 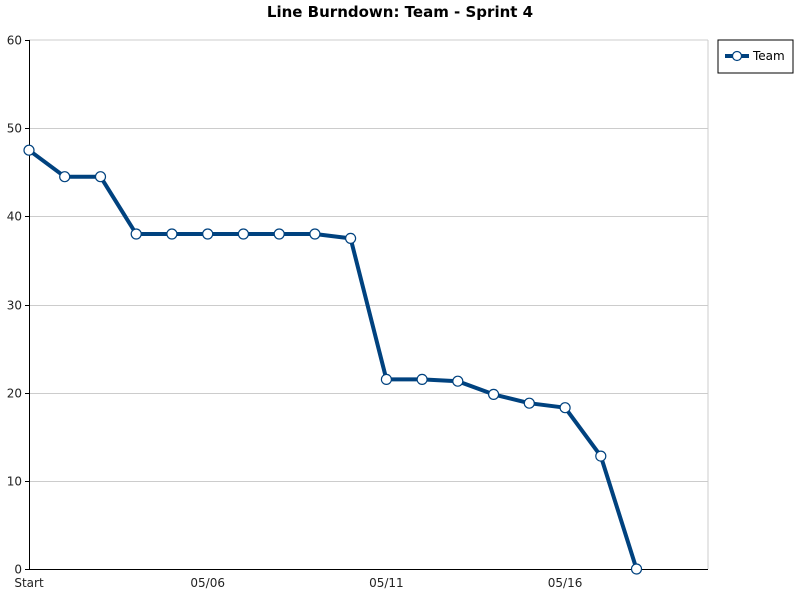 I want to click on legend-marker, so click(x=737, y=56).